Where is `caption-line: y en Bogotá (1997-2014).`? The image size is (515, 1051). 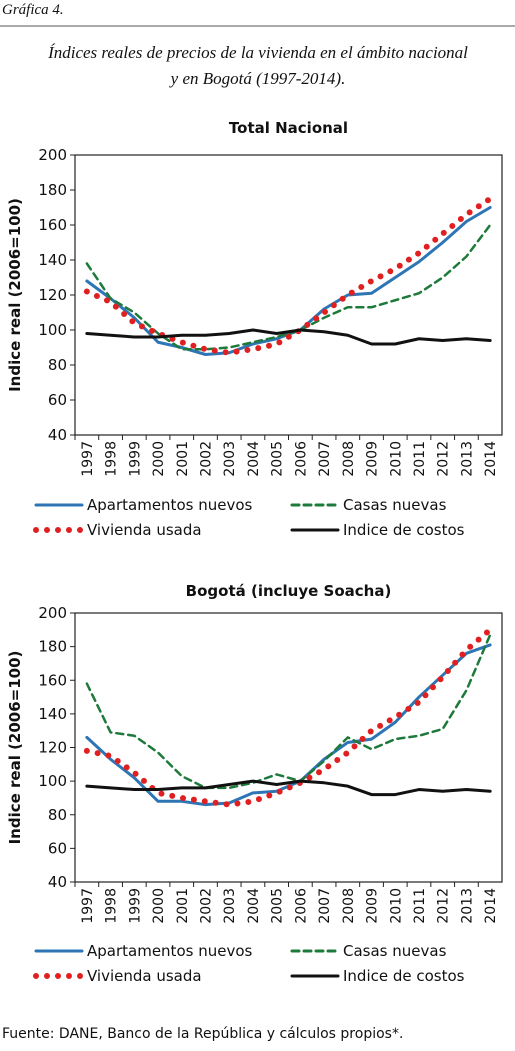 caption-line: y en Bogotá (1997-2014). is located at coordinates (257, 78).